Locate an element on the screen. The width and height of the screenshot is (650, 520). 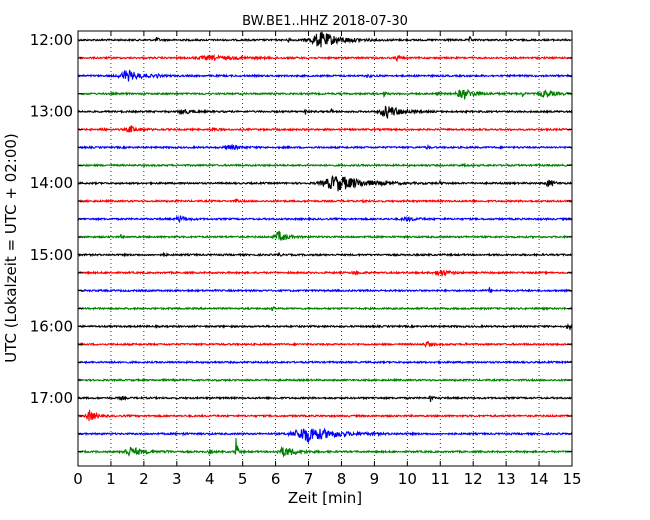
chart-title: BW.BE1..HHZ 2018-07-30 is located at coordinates (325, 21).